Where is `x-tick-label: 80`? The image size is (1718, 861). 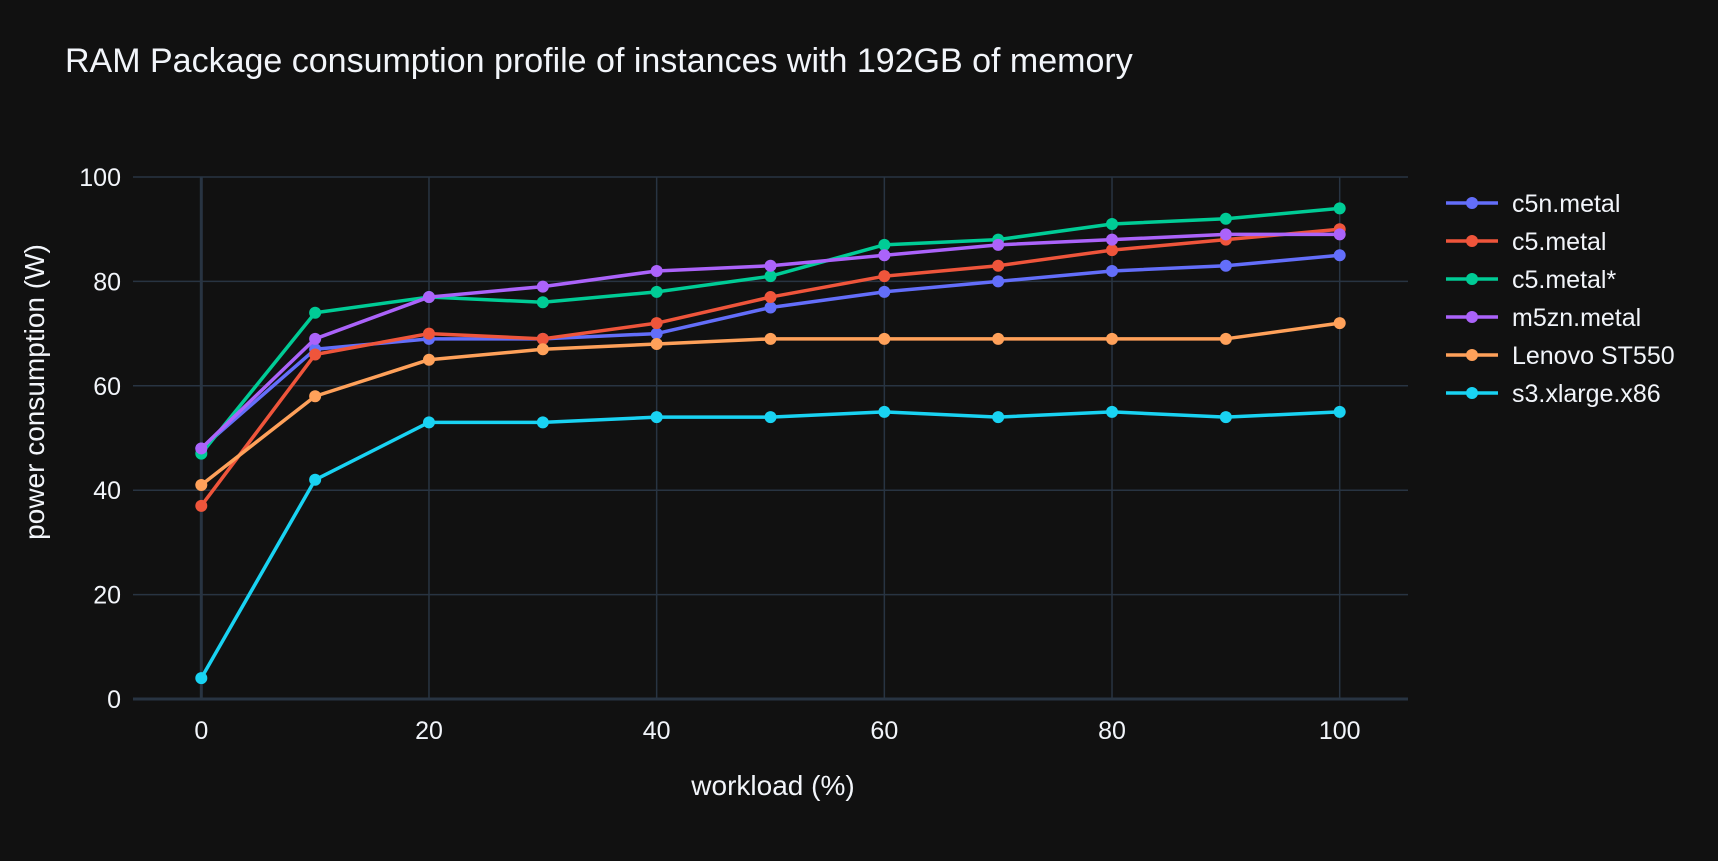 x-tick-label: 80 is located at coordinates (1112, 731).